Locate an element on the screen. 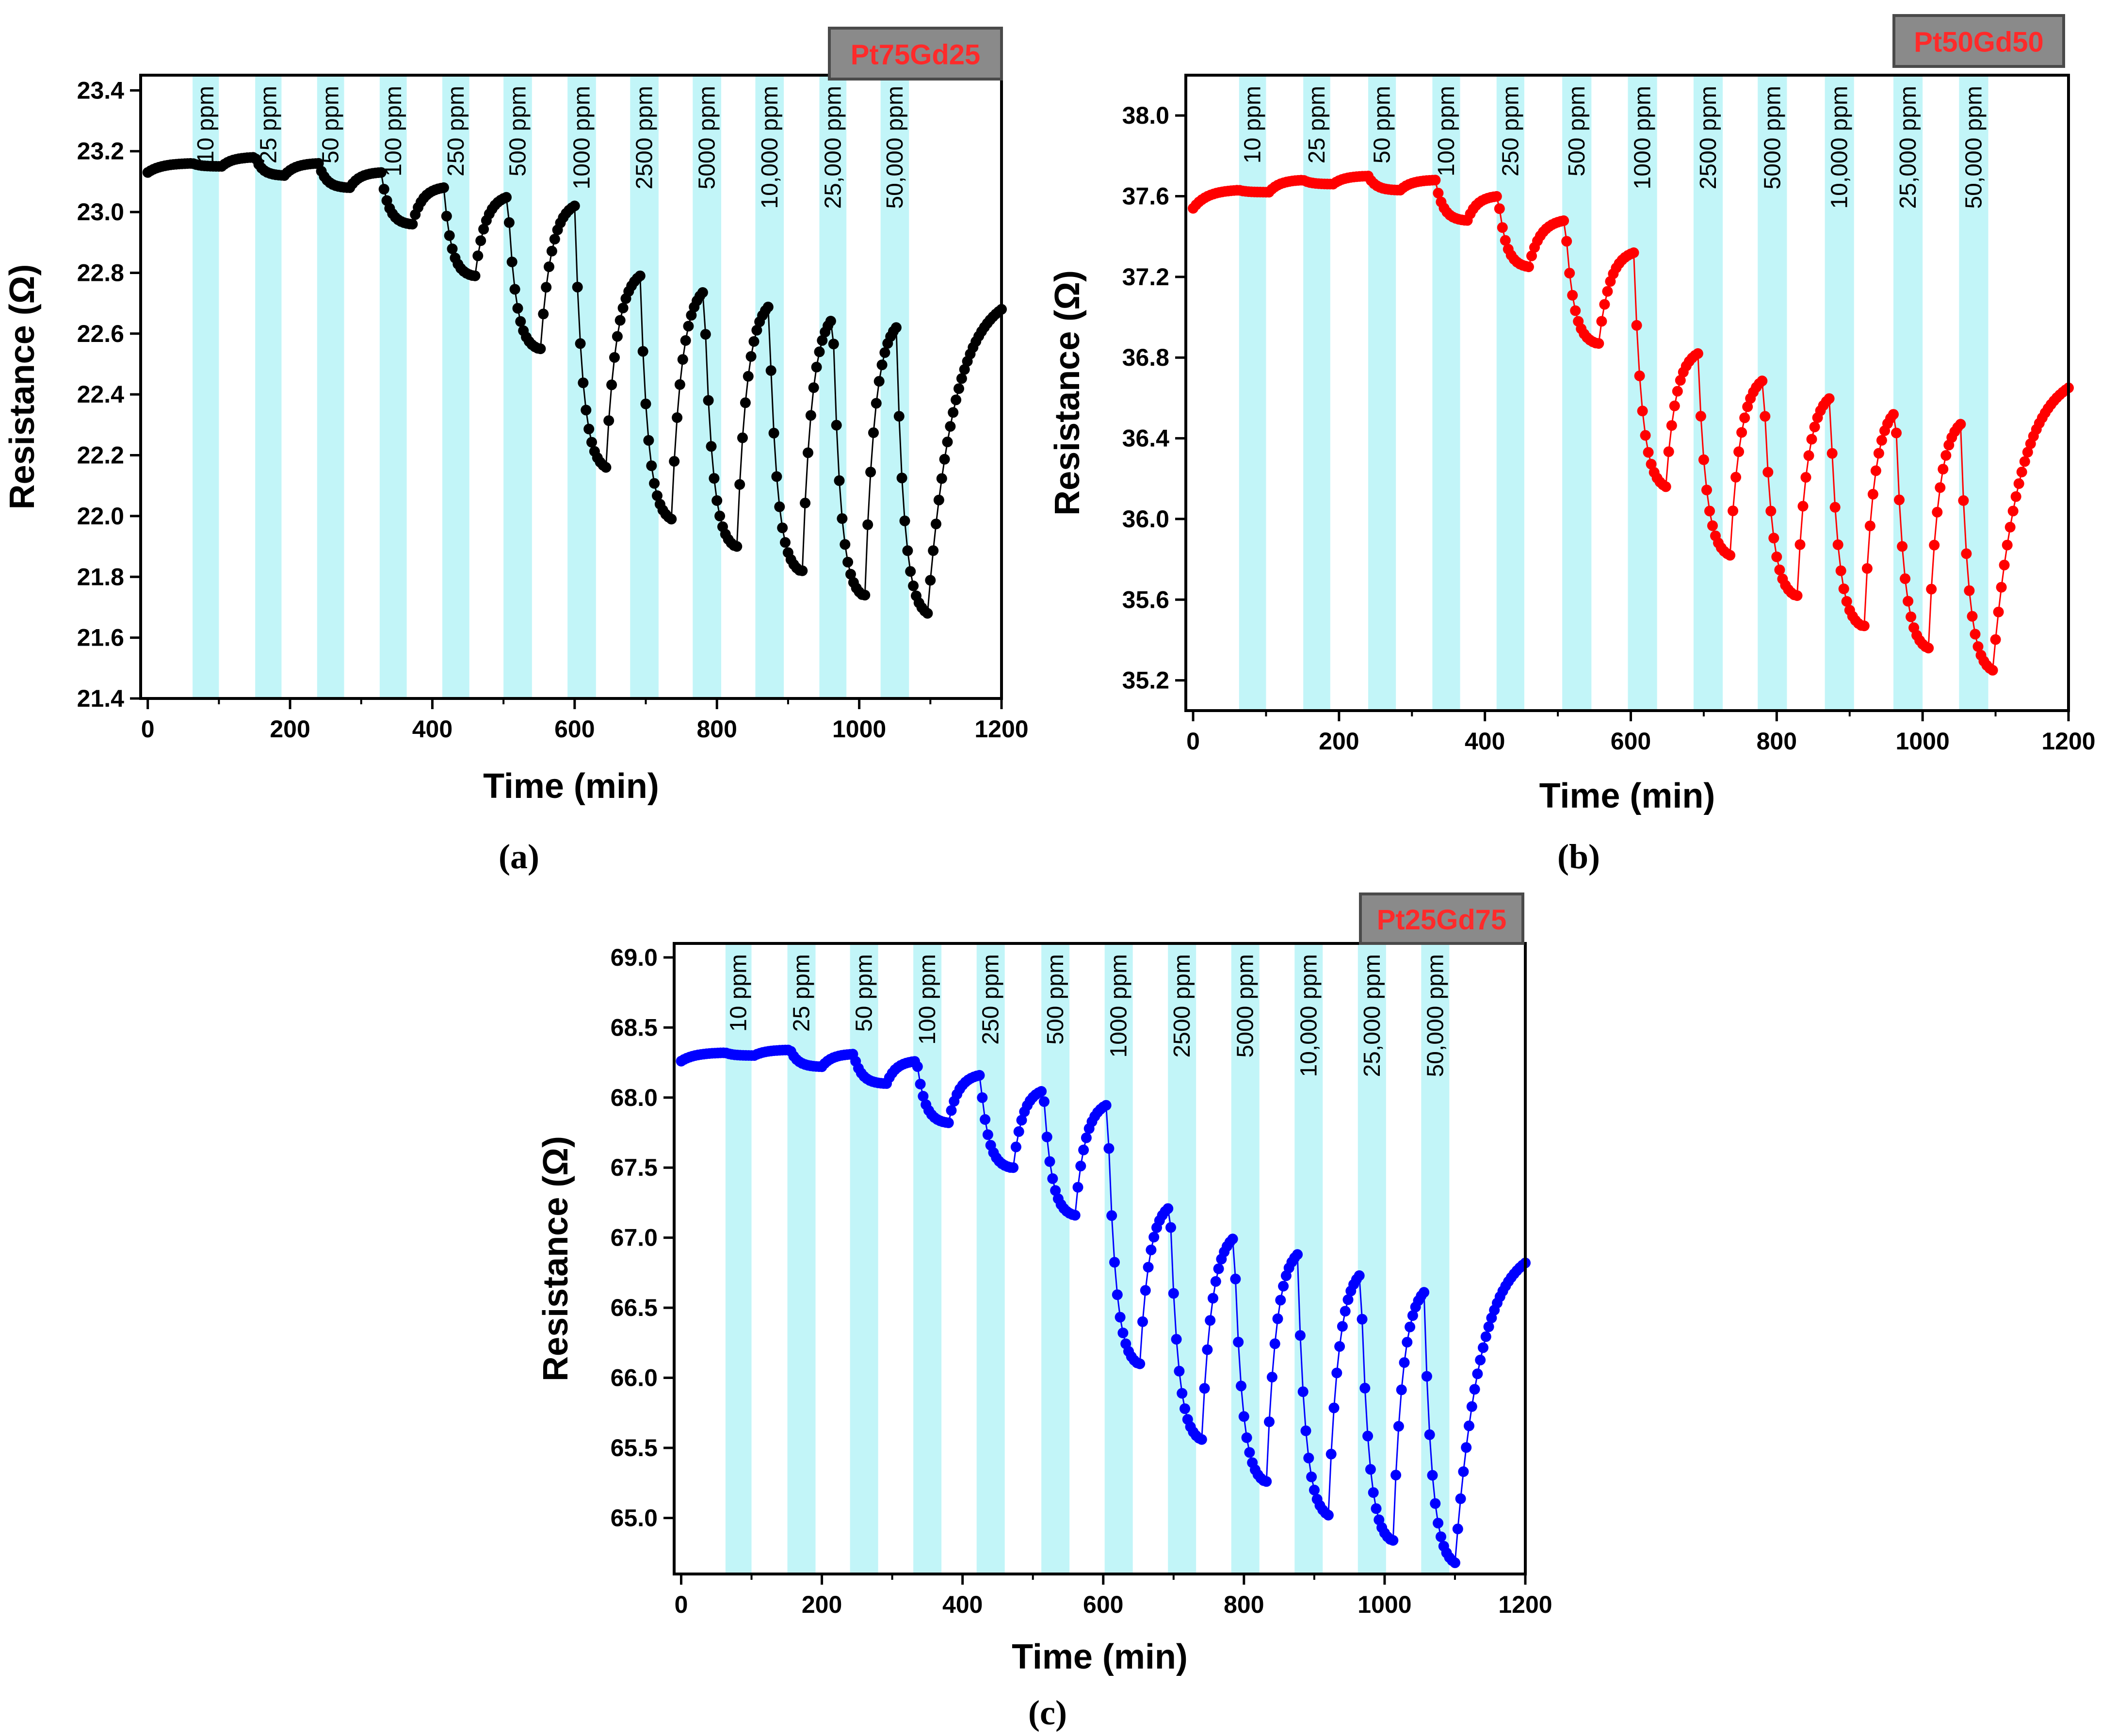  x-tick-label: 400 is located at coordinates (432, 729).